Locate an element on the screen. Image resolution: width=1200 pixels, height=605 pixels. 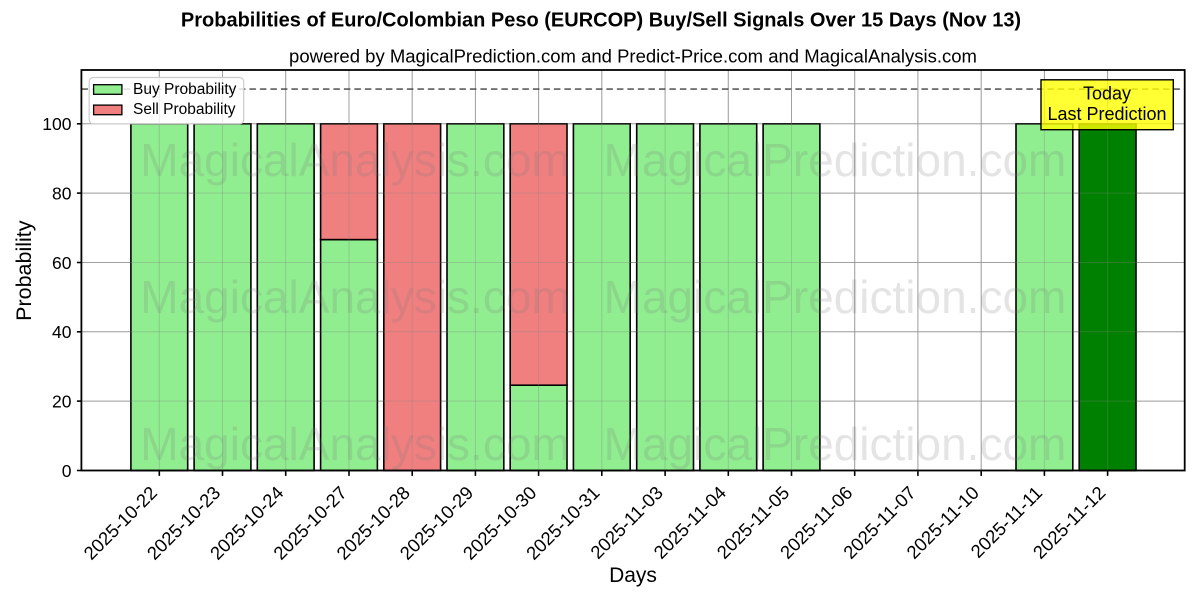
svg-text: 80 is located at coordinates (62, 194).